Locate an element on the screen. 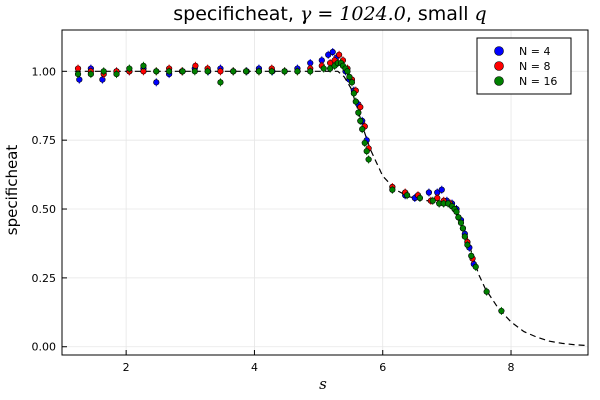 The image size is (600, 400). data-point-s2-p37 is located at coordinates (392, 189).